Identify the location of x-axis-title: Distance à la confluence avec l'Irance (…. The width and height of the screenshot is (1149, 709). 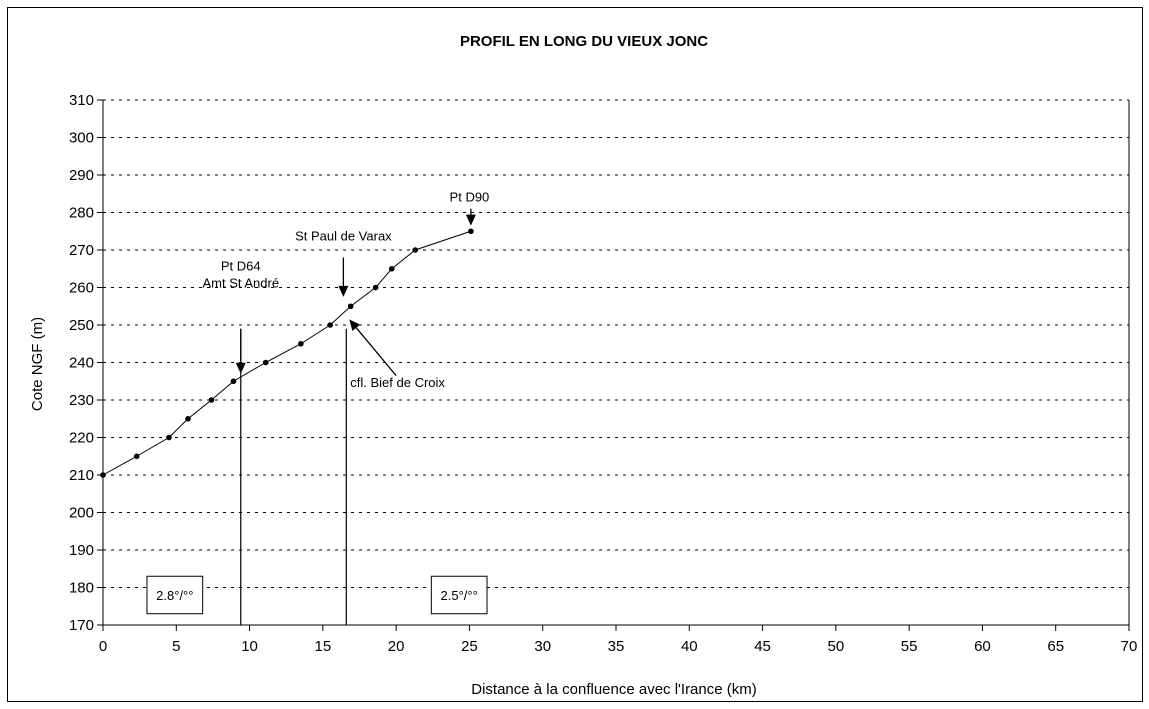
(614, 689).